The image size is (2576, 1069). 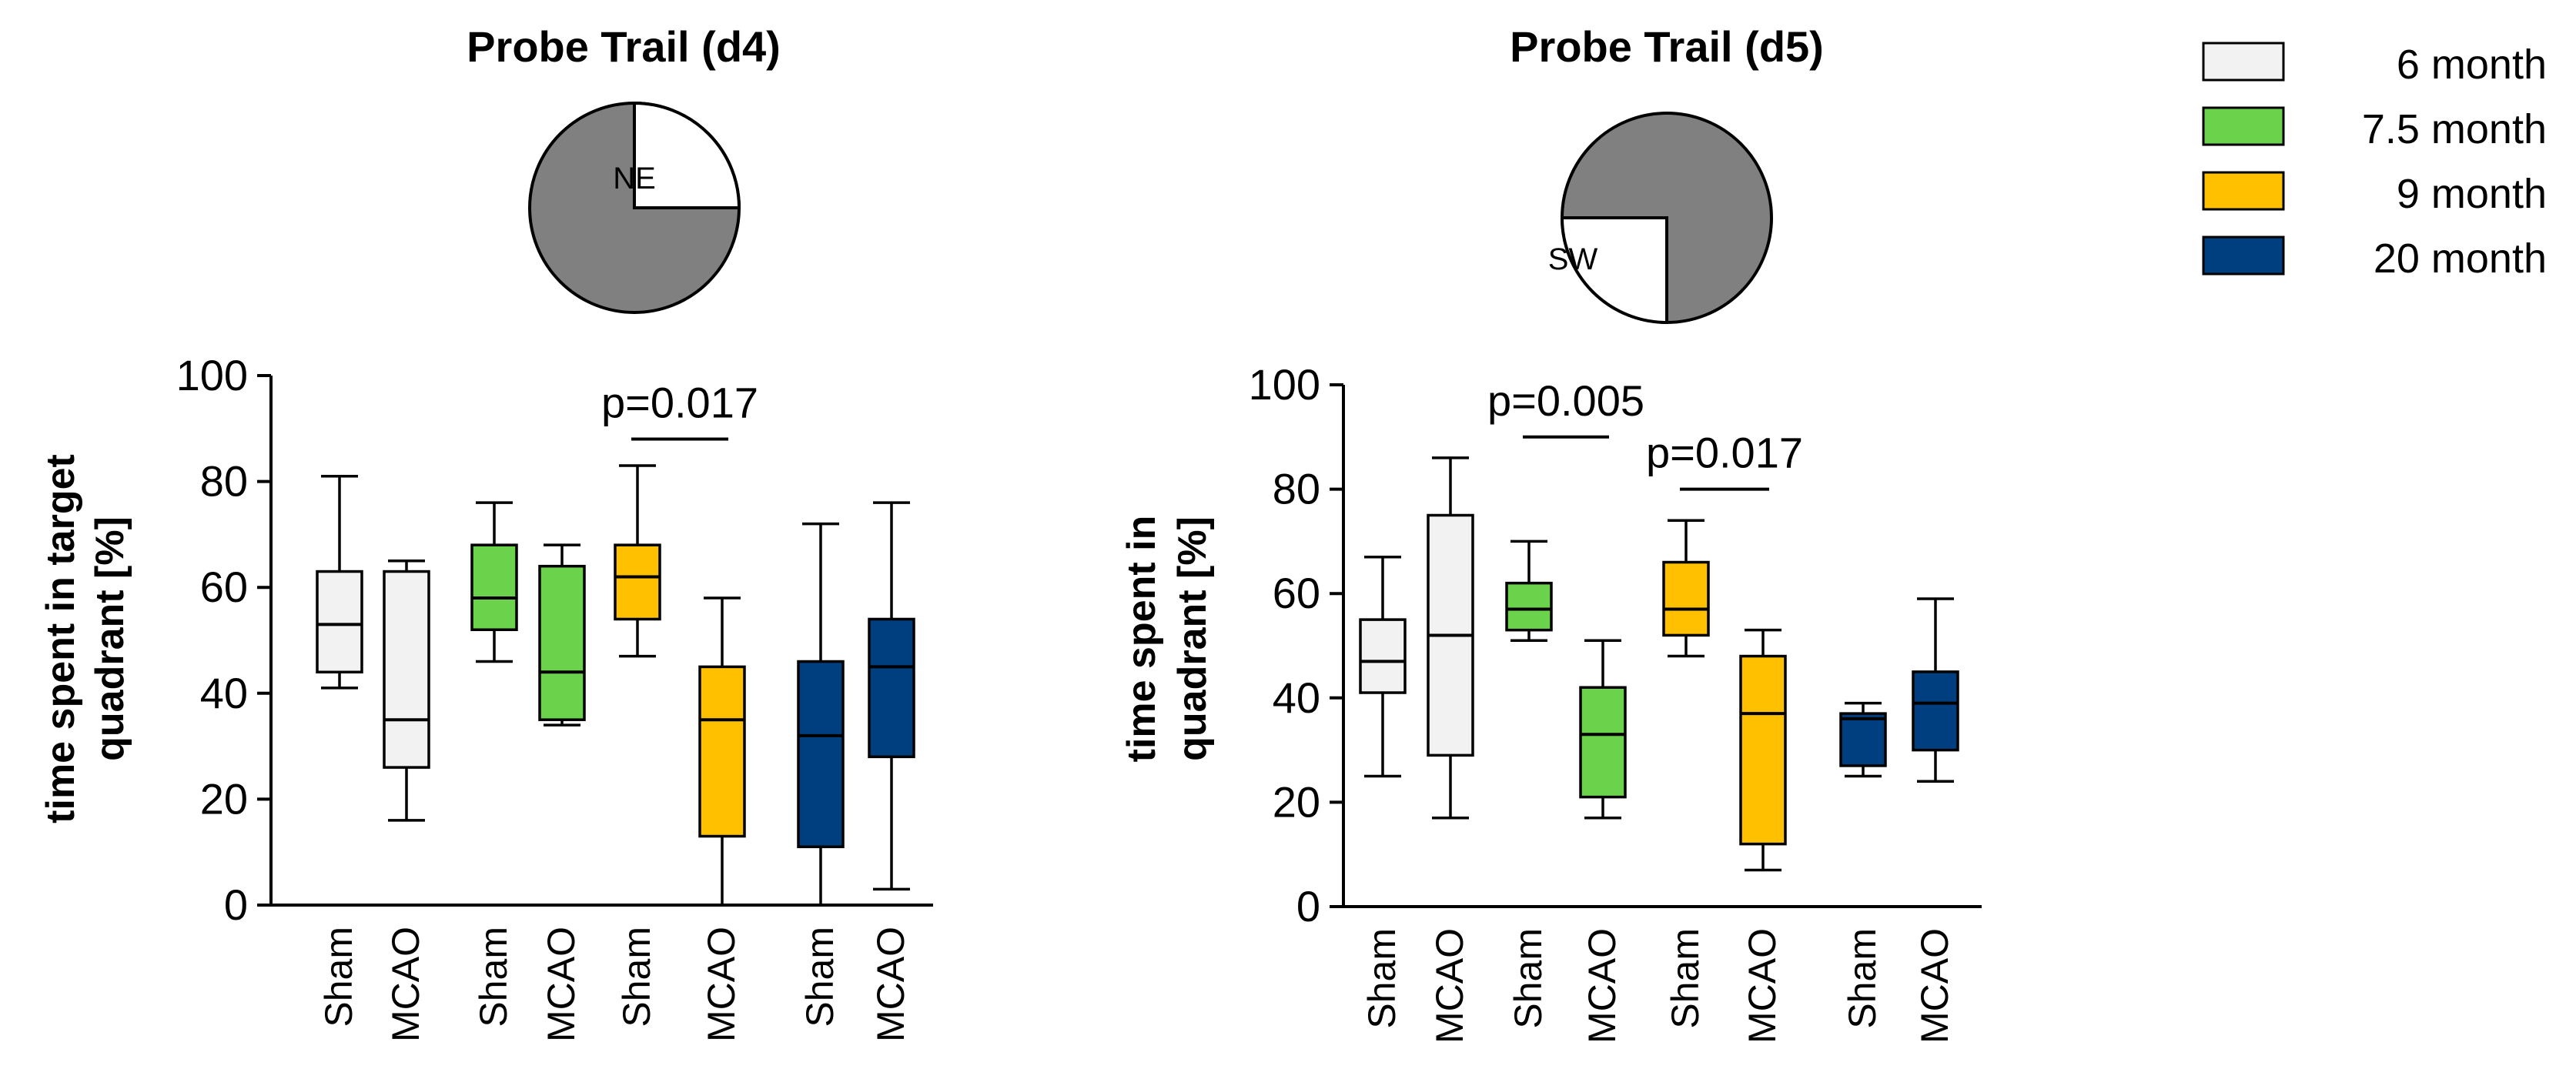 What do you see at coordinates (1565, 400) in the screenshot?
I see `p-value-annotation: p=0.005` at bounding box center [1565, 400].